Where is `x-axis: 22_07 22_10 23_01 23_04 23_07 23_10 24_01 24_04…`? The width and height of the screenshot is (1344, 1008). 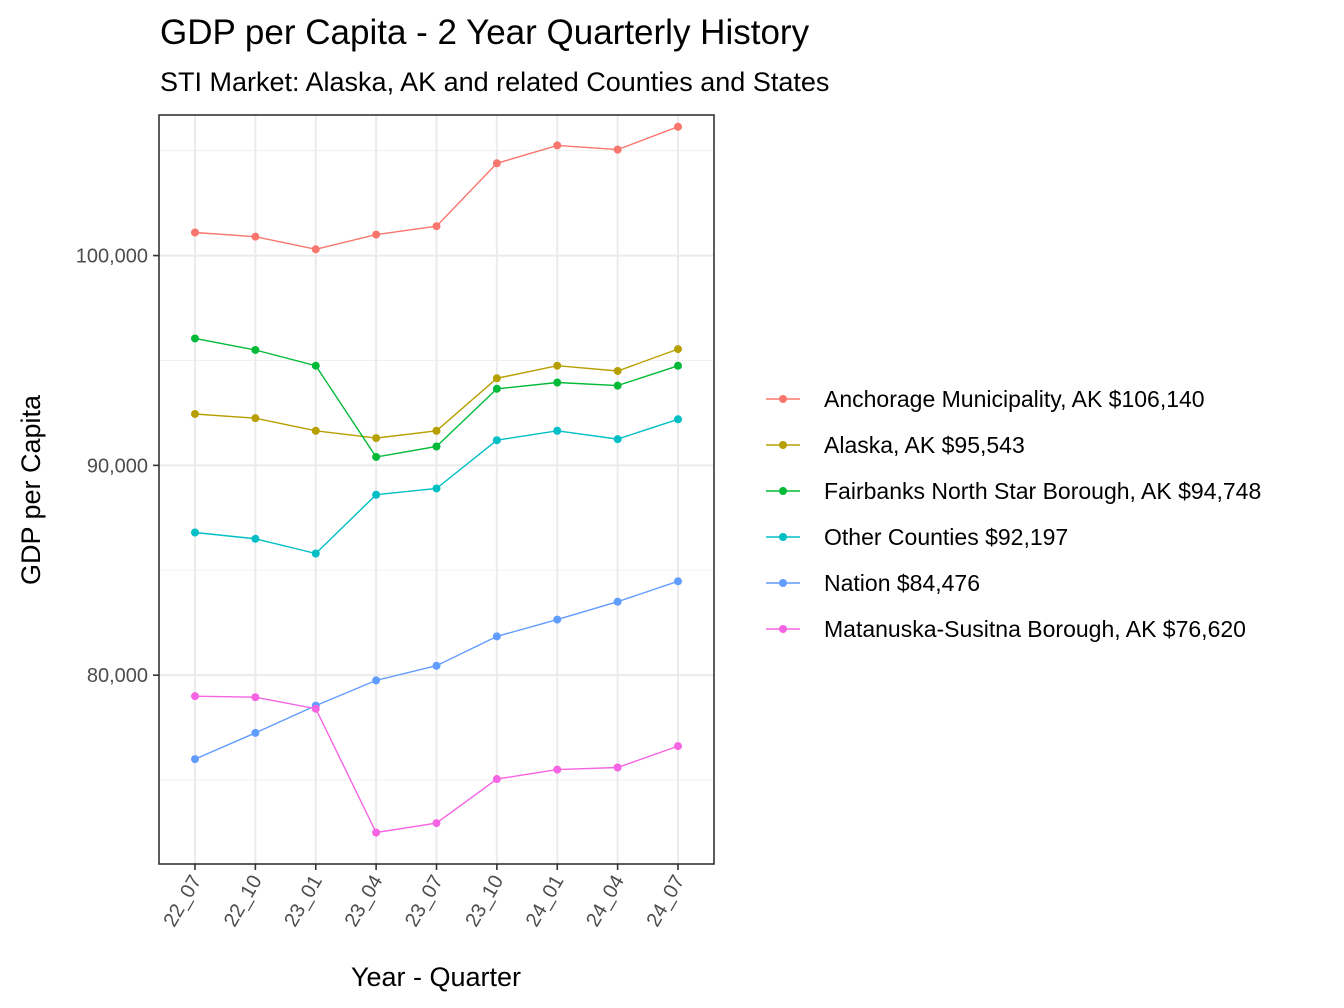
x-axis: 22_07 22_10 23_01 23_04 23_07 23_10 24_01 24_04… is located at coordinates (424, 897).